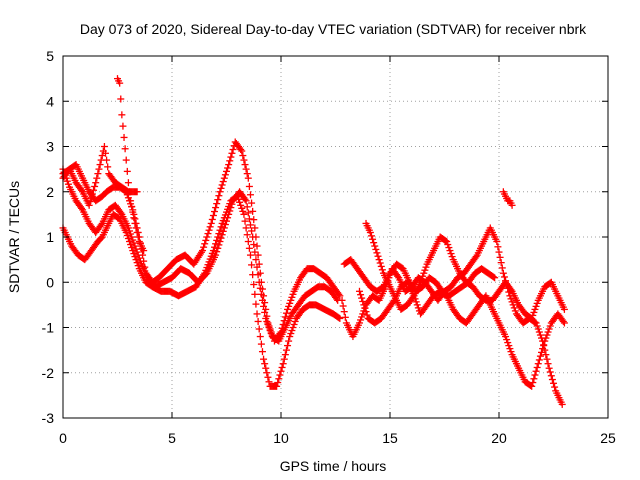 Image resolution: width=640 pixels, height=480 pixels. I want to click on y-tick-label: 4, so click(50, 101).